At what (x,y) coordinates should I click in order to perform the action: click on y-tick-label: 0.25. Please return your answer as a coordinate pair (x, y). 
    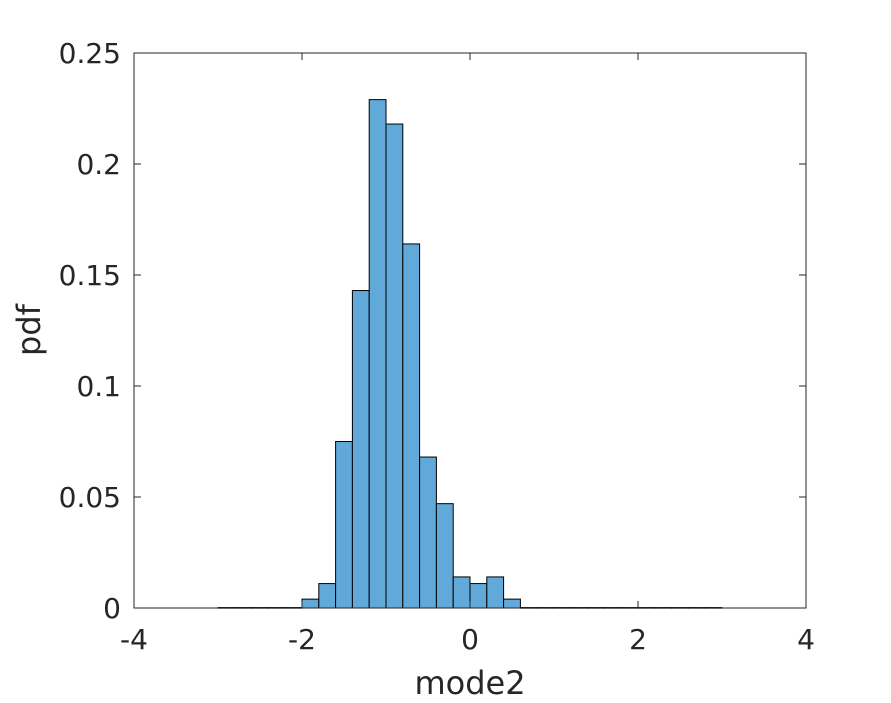
    Looking at the image, I should click on (90, 53).